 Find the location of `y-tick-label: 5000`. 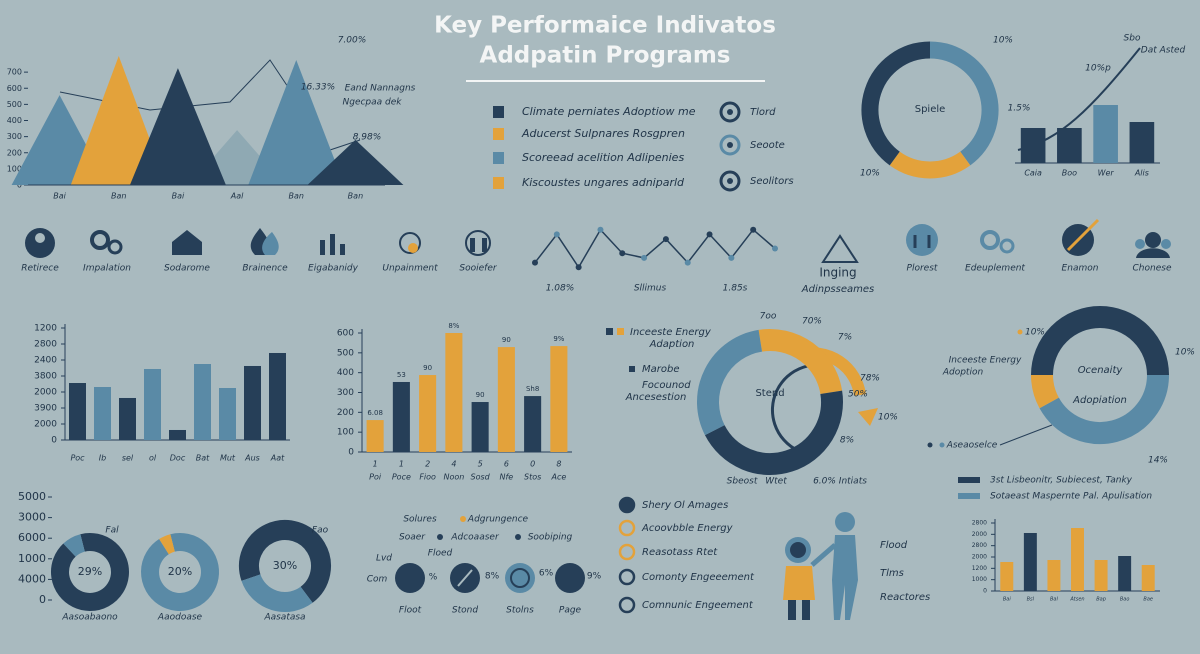

y-tick-label: 5000 is located at coordinates (32, 496).